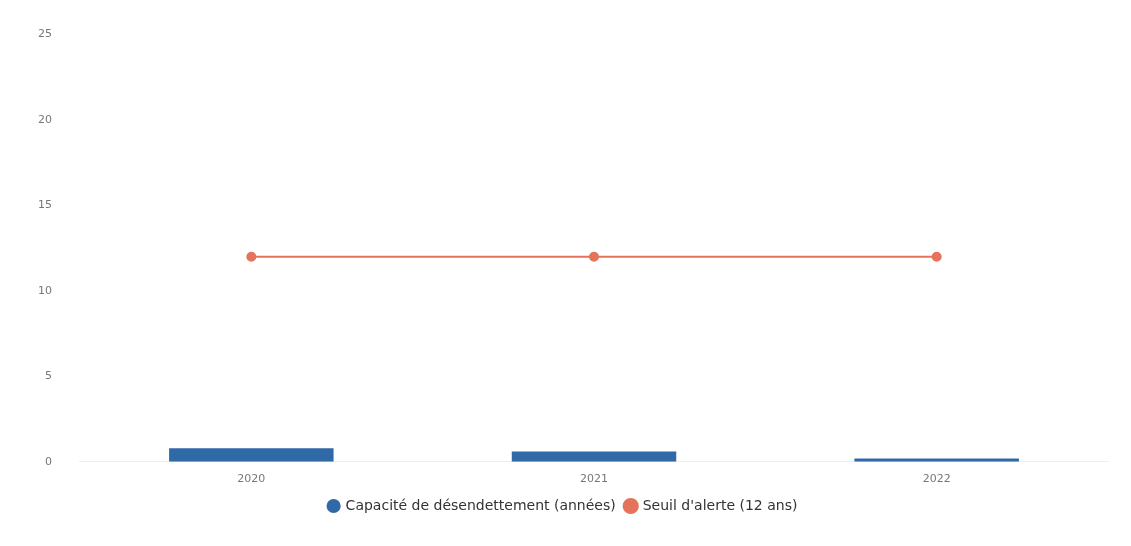 This screenshot has width=1131, height=546. Describe the element at coordinates (48, 461) in the screenshot. I see `y-tick-label: 0` at that location.